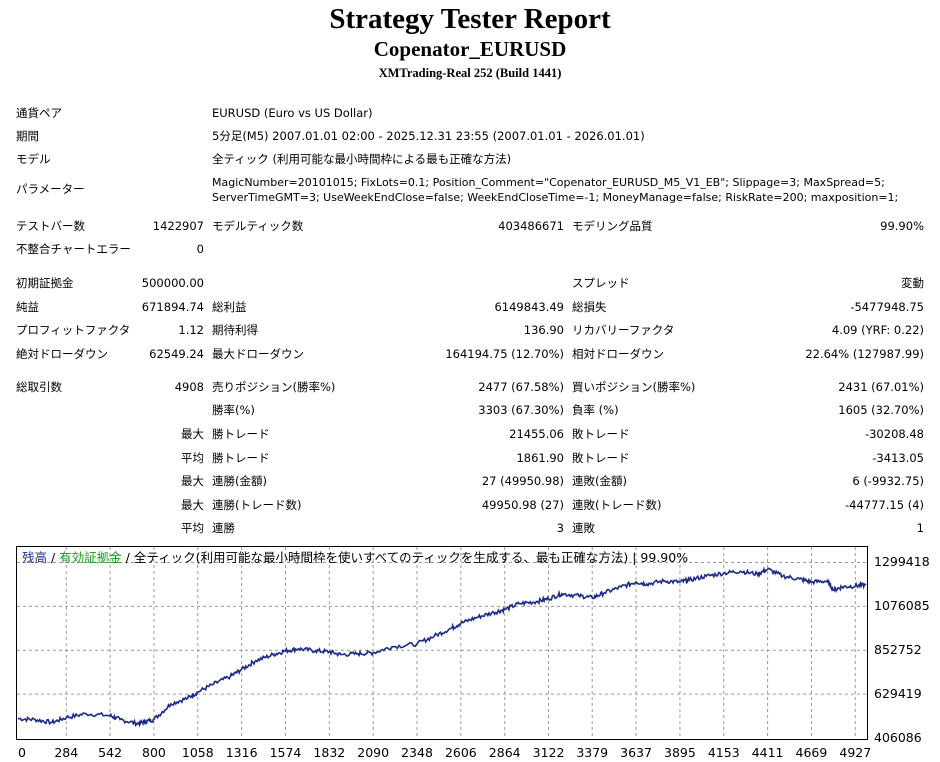 The image size is (940, 762). Describe the element at coordinates (592, 752) in the screenshot. I see `x-tick-label: 3379` at that location.